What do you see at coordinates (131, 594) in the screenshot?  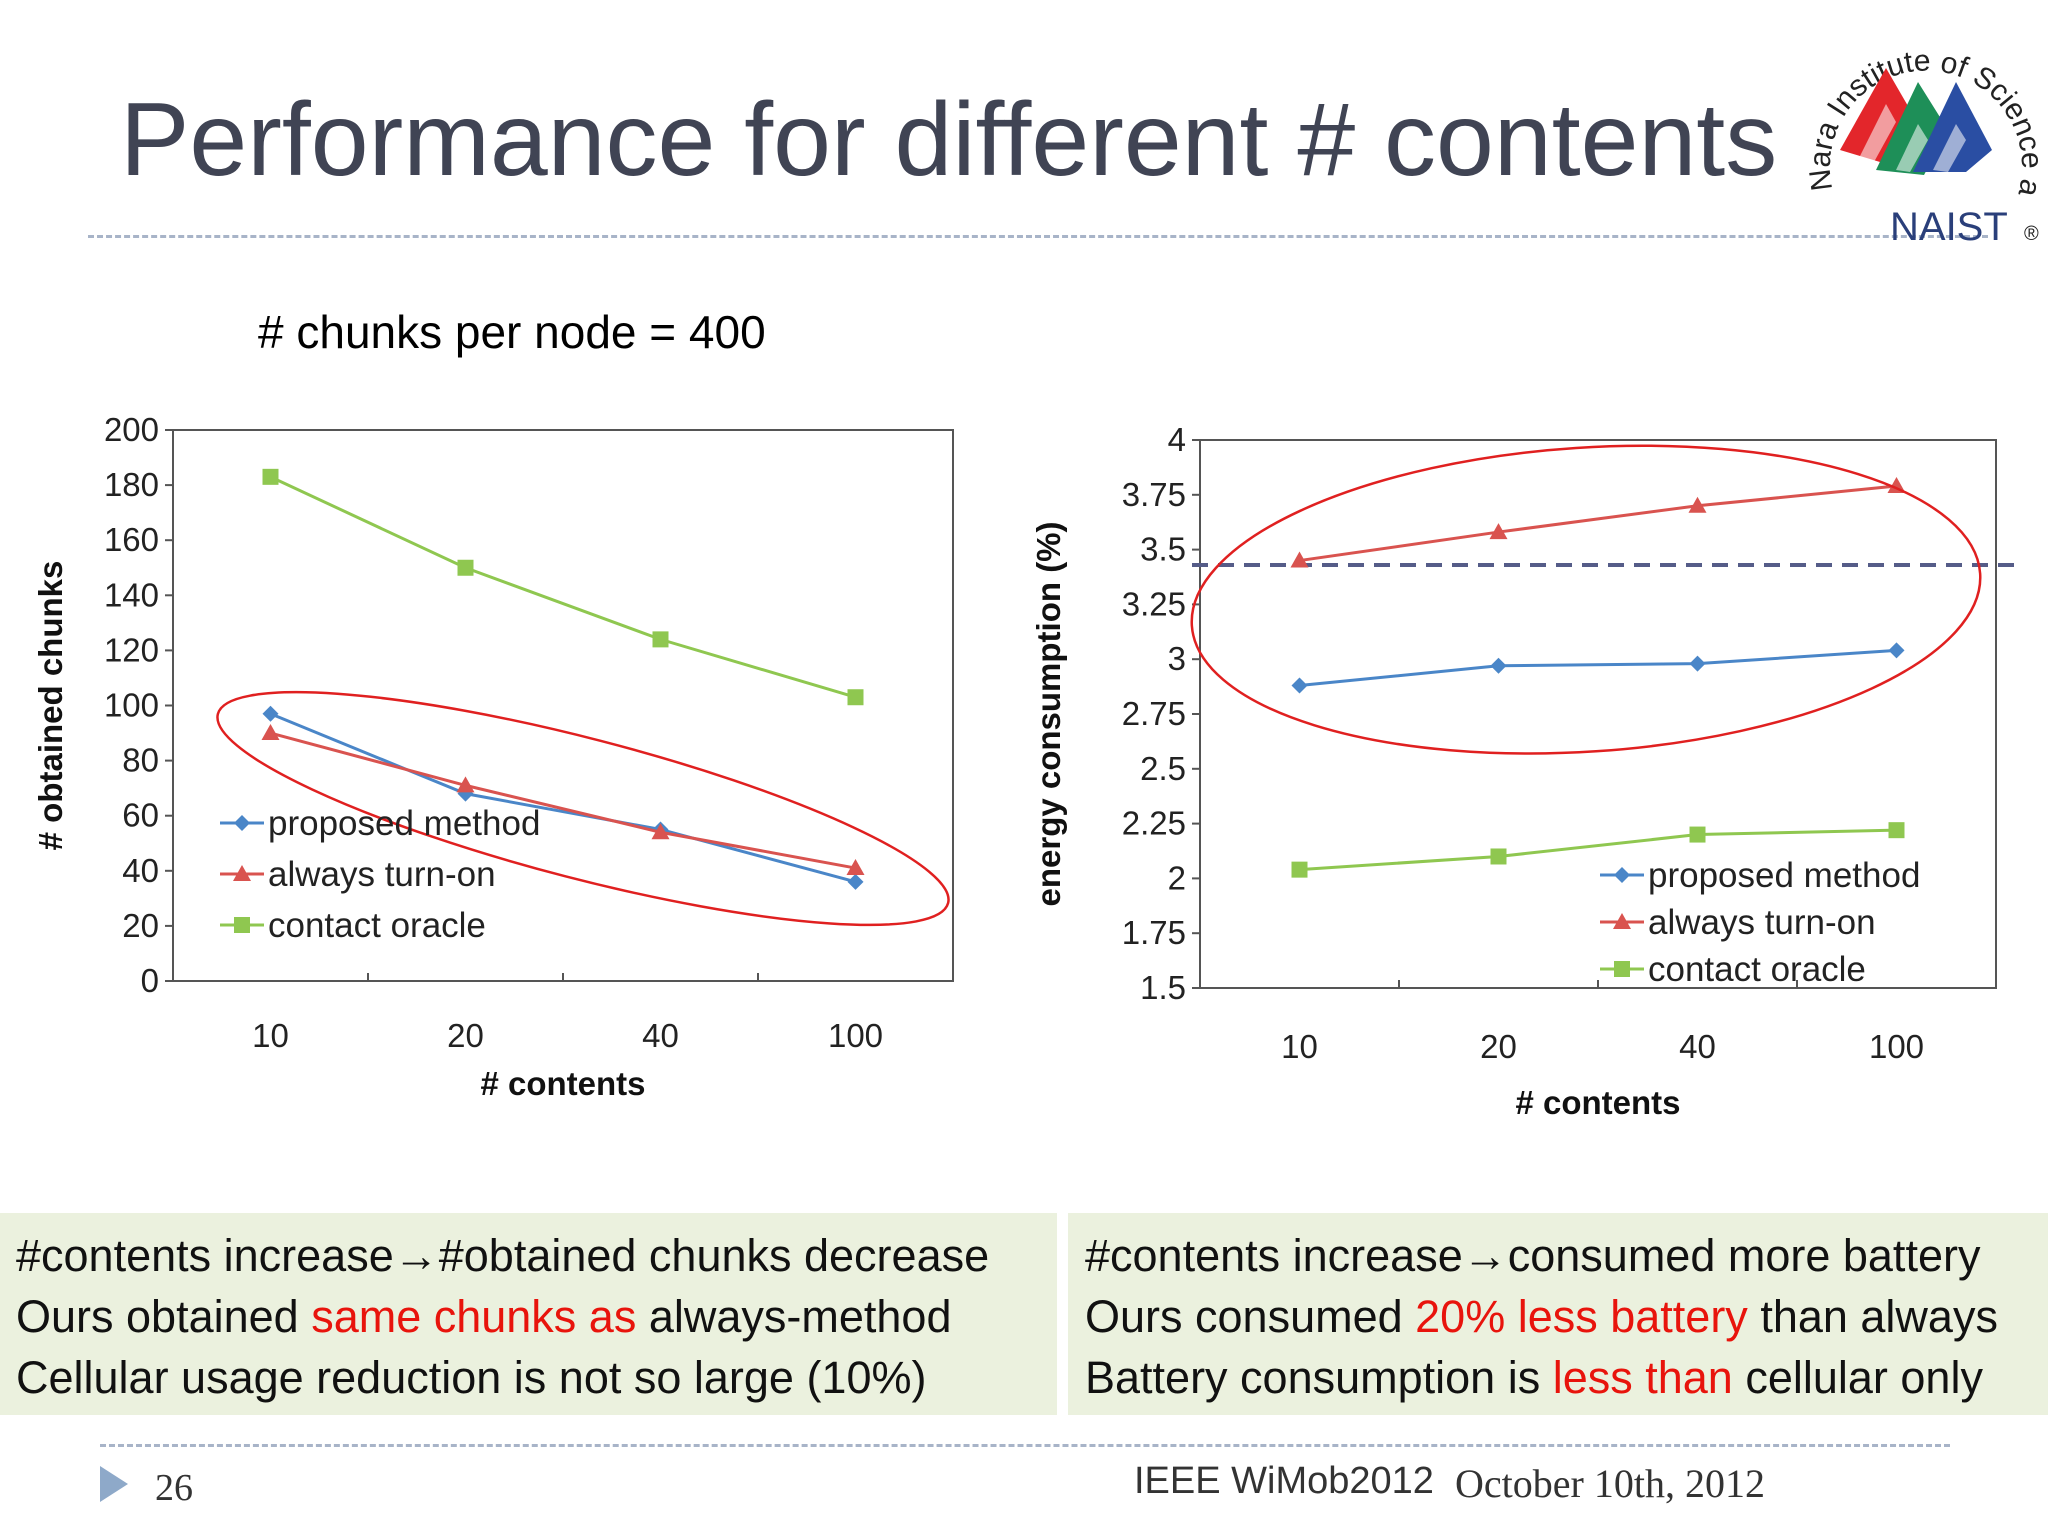 I see `y-tick-label: 140` at bounding box center [131, 594].